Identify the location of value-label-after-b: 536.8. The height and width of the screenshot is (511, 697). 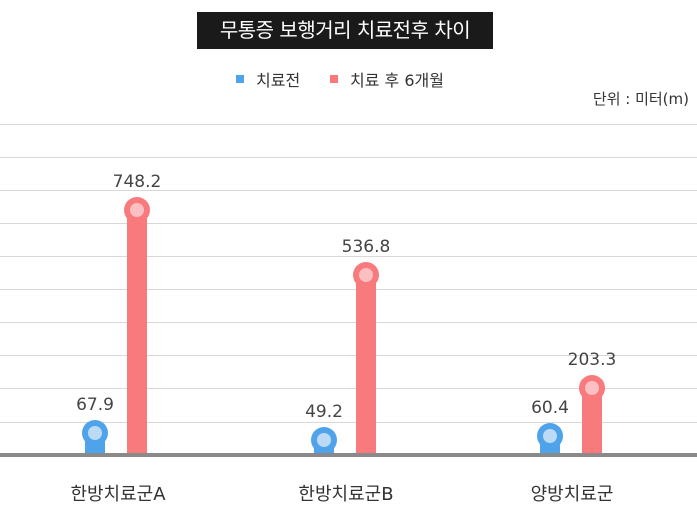
(366, 247).